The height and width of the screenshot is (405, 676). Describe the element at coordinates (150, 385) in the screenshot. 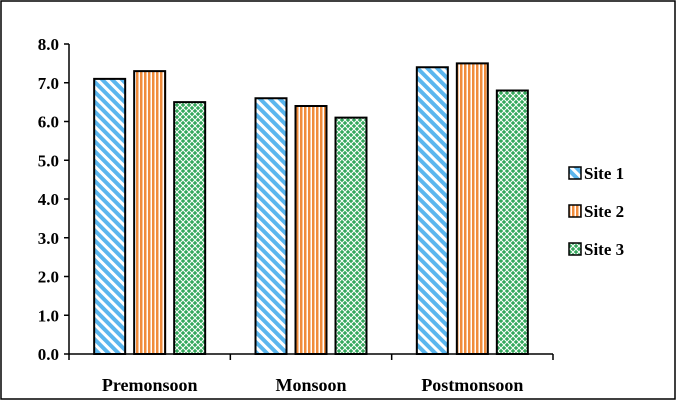

I see `x-category-label: Premonsoon` at that location.